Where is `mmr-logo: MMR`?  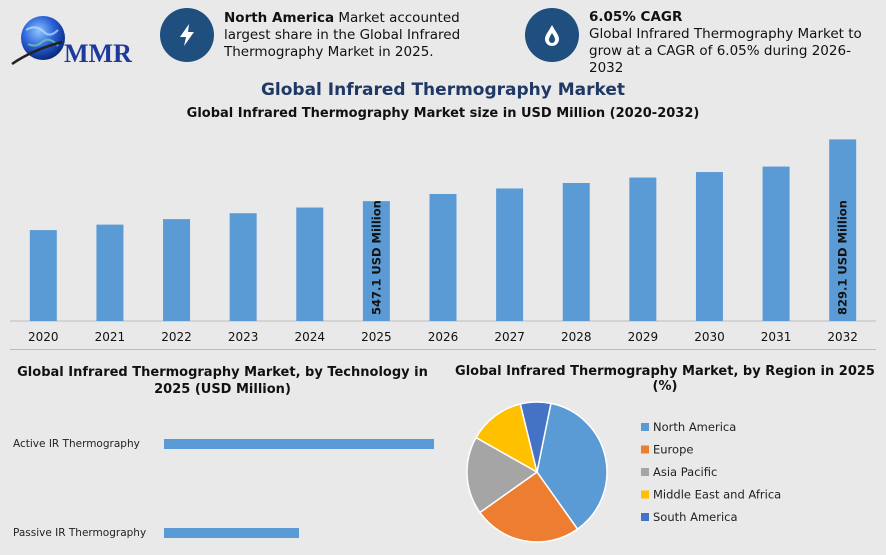 mmr-logo: MMR is located at coordinates (71, 42).